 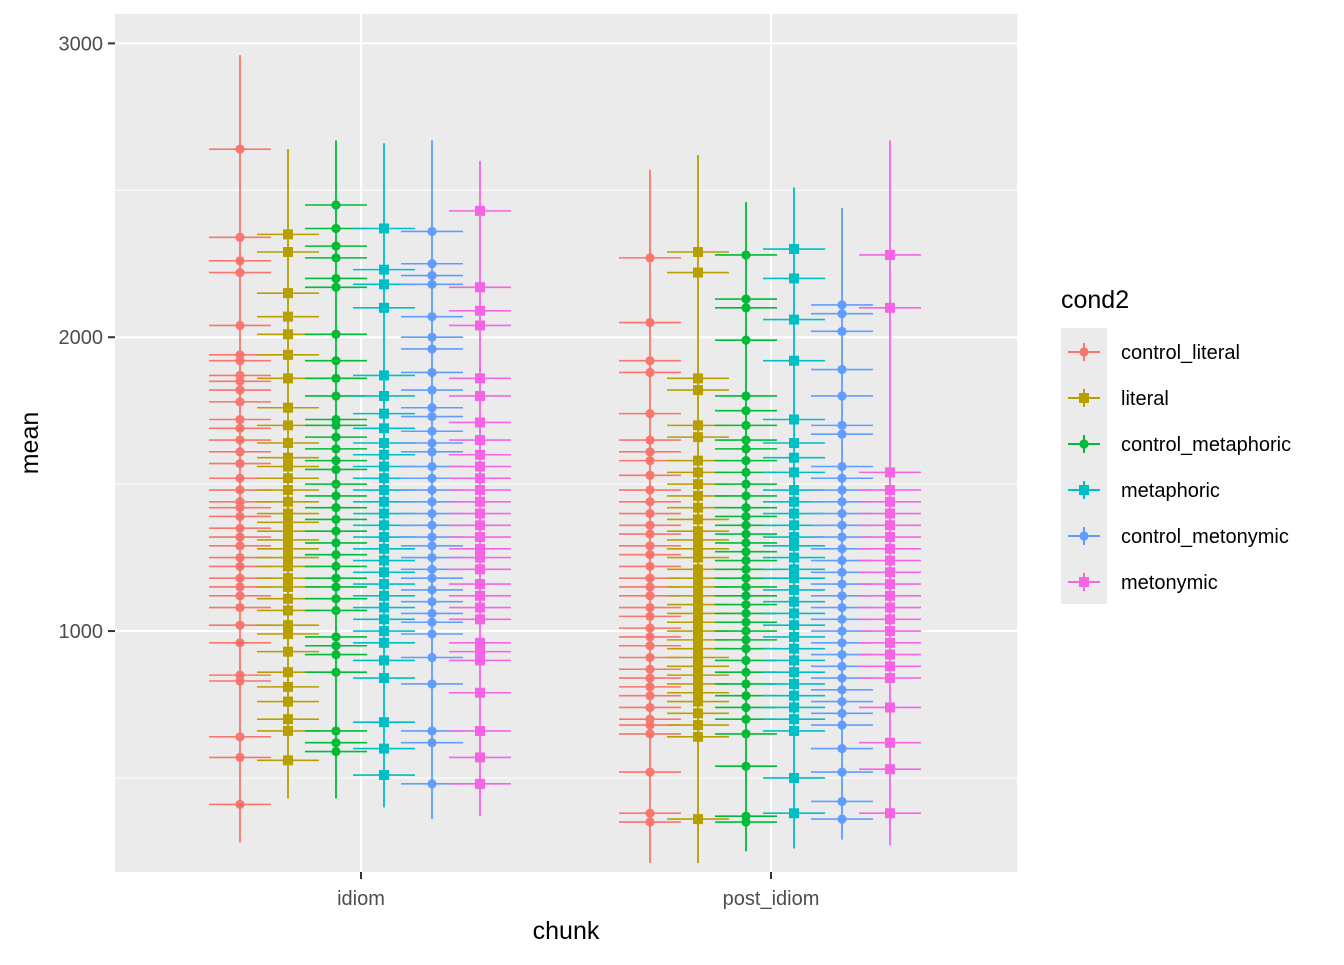 I want to click on y-axis: 1000 2000 3000, so click(x=87, y=338).